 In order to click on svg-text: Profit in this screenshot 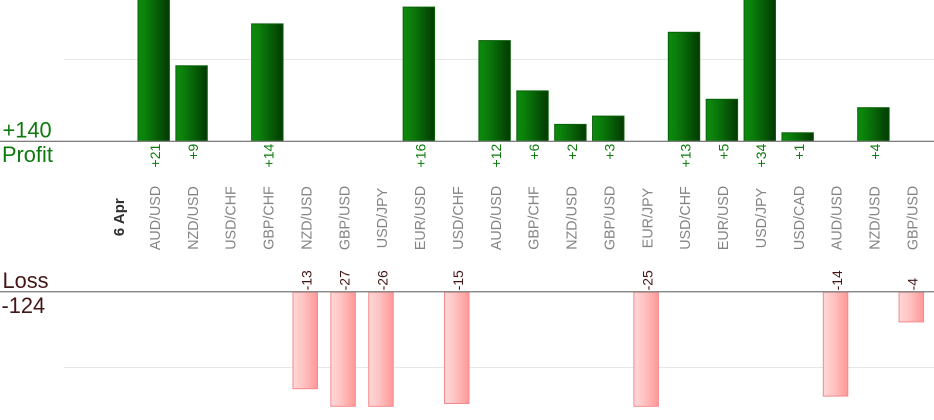, I will do `click(27, 154)`.